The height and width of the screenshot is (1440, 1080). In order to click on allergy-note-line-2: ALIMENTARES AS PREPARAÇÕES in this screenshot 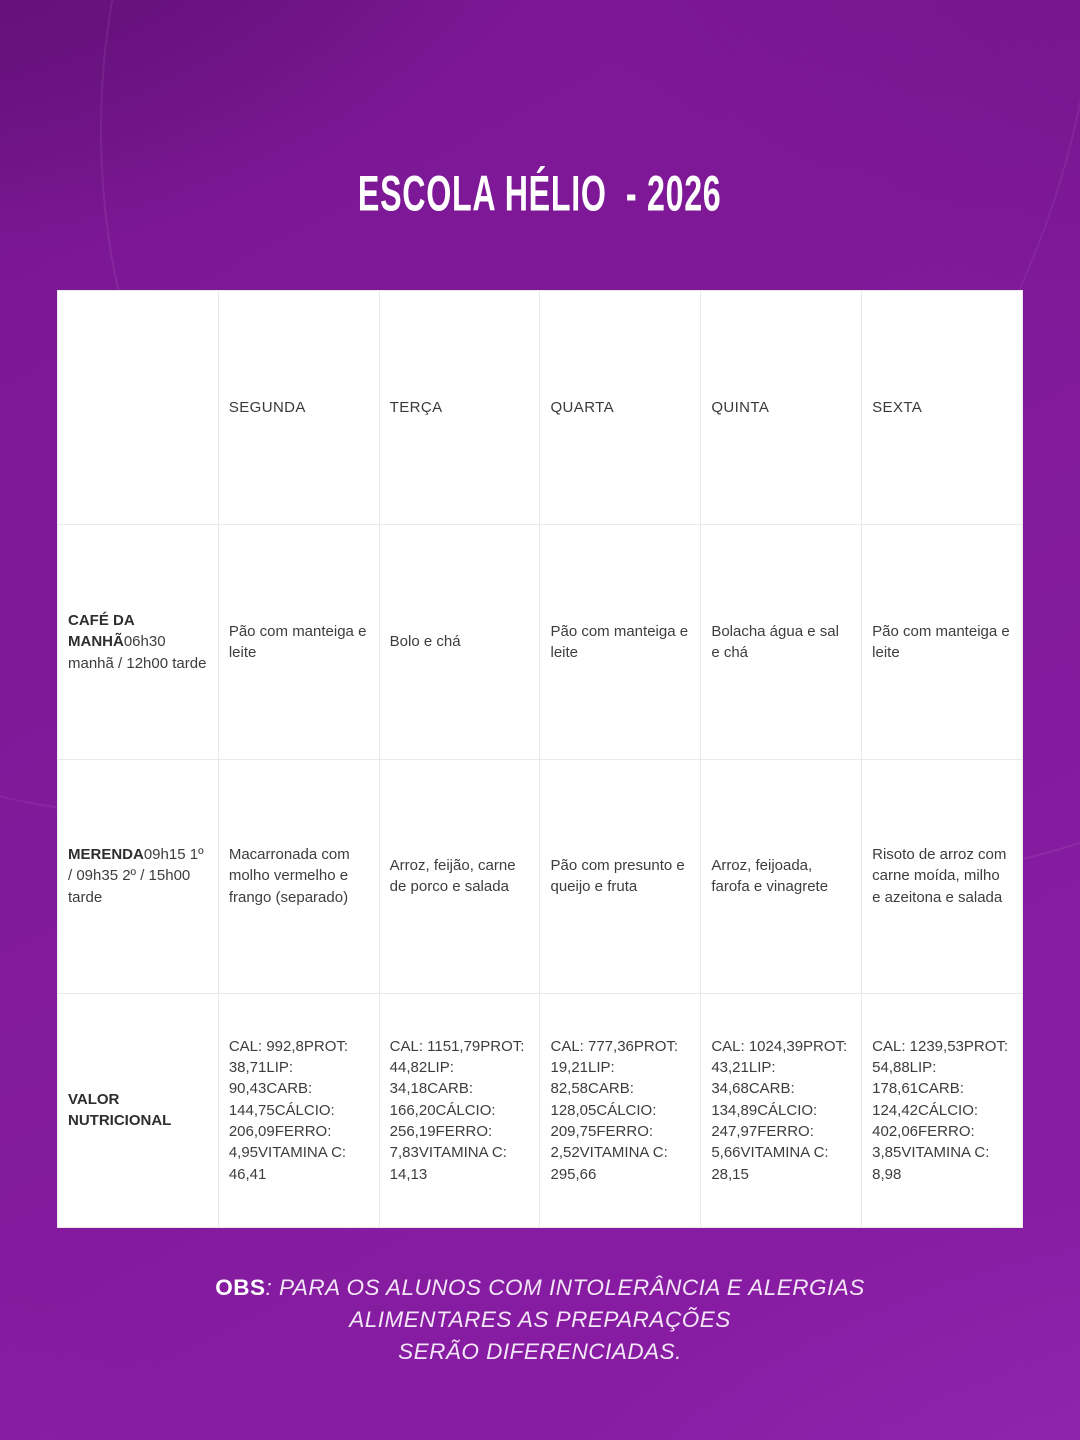, I will do `click(540, 1319)`.